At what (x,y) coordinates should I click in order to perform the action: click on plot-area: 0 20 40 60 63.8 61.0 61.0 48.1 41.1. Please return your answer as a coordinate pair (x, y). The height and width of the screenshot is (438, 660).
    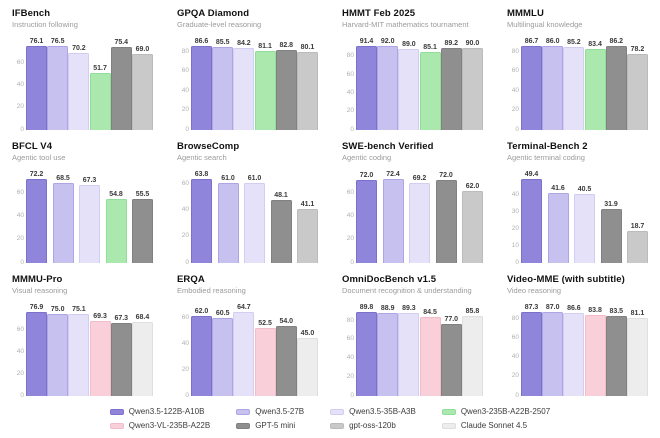
    Looking at the image, I should click on (250, 214).